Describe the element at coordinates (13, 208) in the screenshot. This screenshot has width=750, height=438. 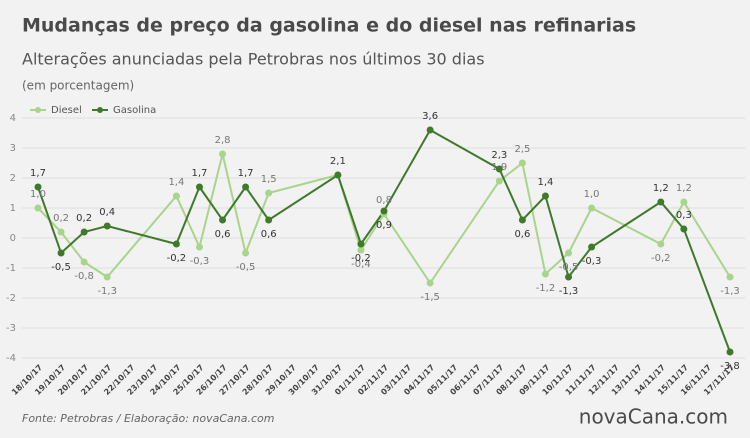
I see `y-tick-label: 1` at that location.